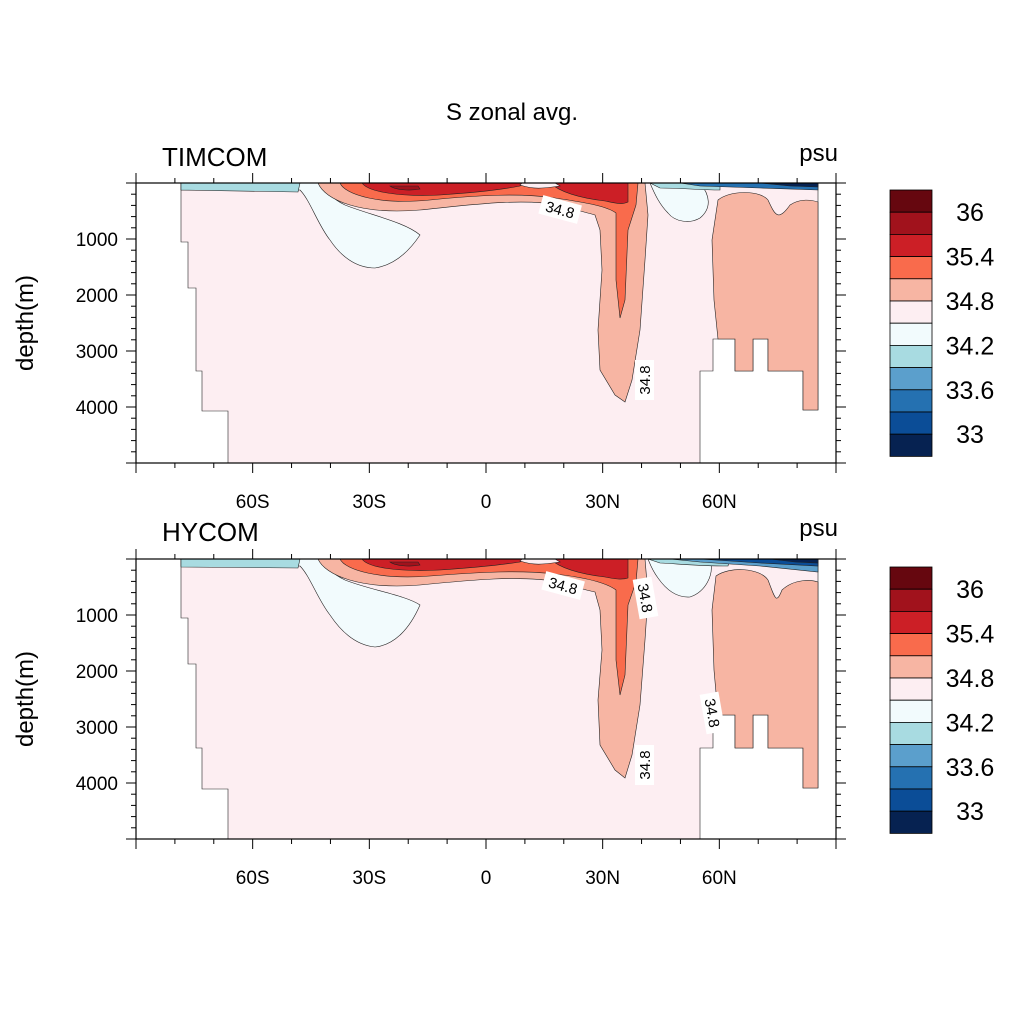 The height and width of the screenshot is (1024, 1024). Describe the element at coordinates (214, 157) in the screenshot. I see `panel-title: TIMCOM` at that location.